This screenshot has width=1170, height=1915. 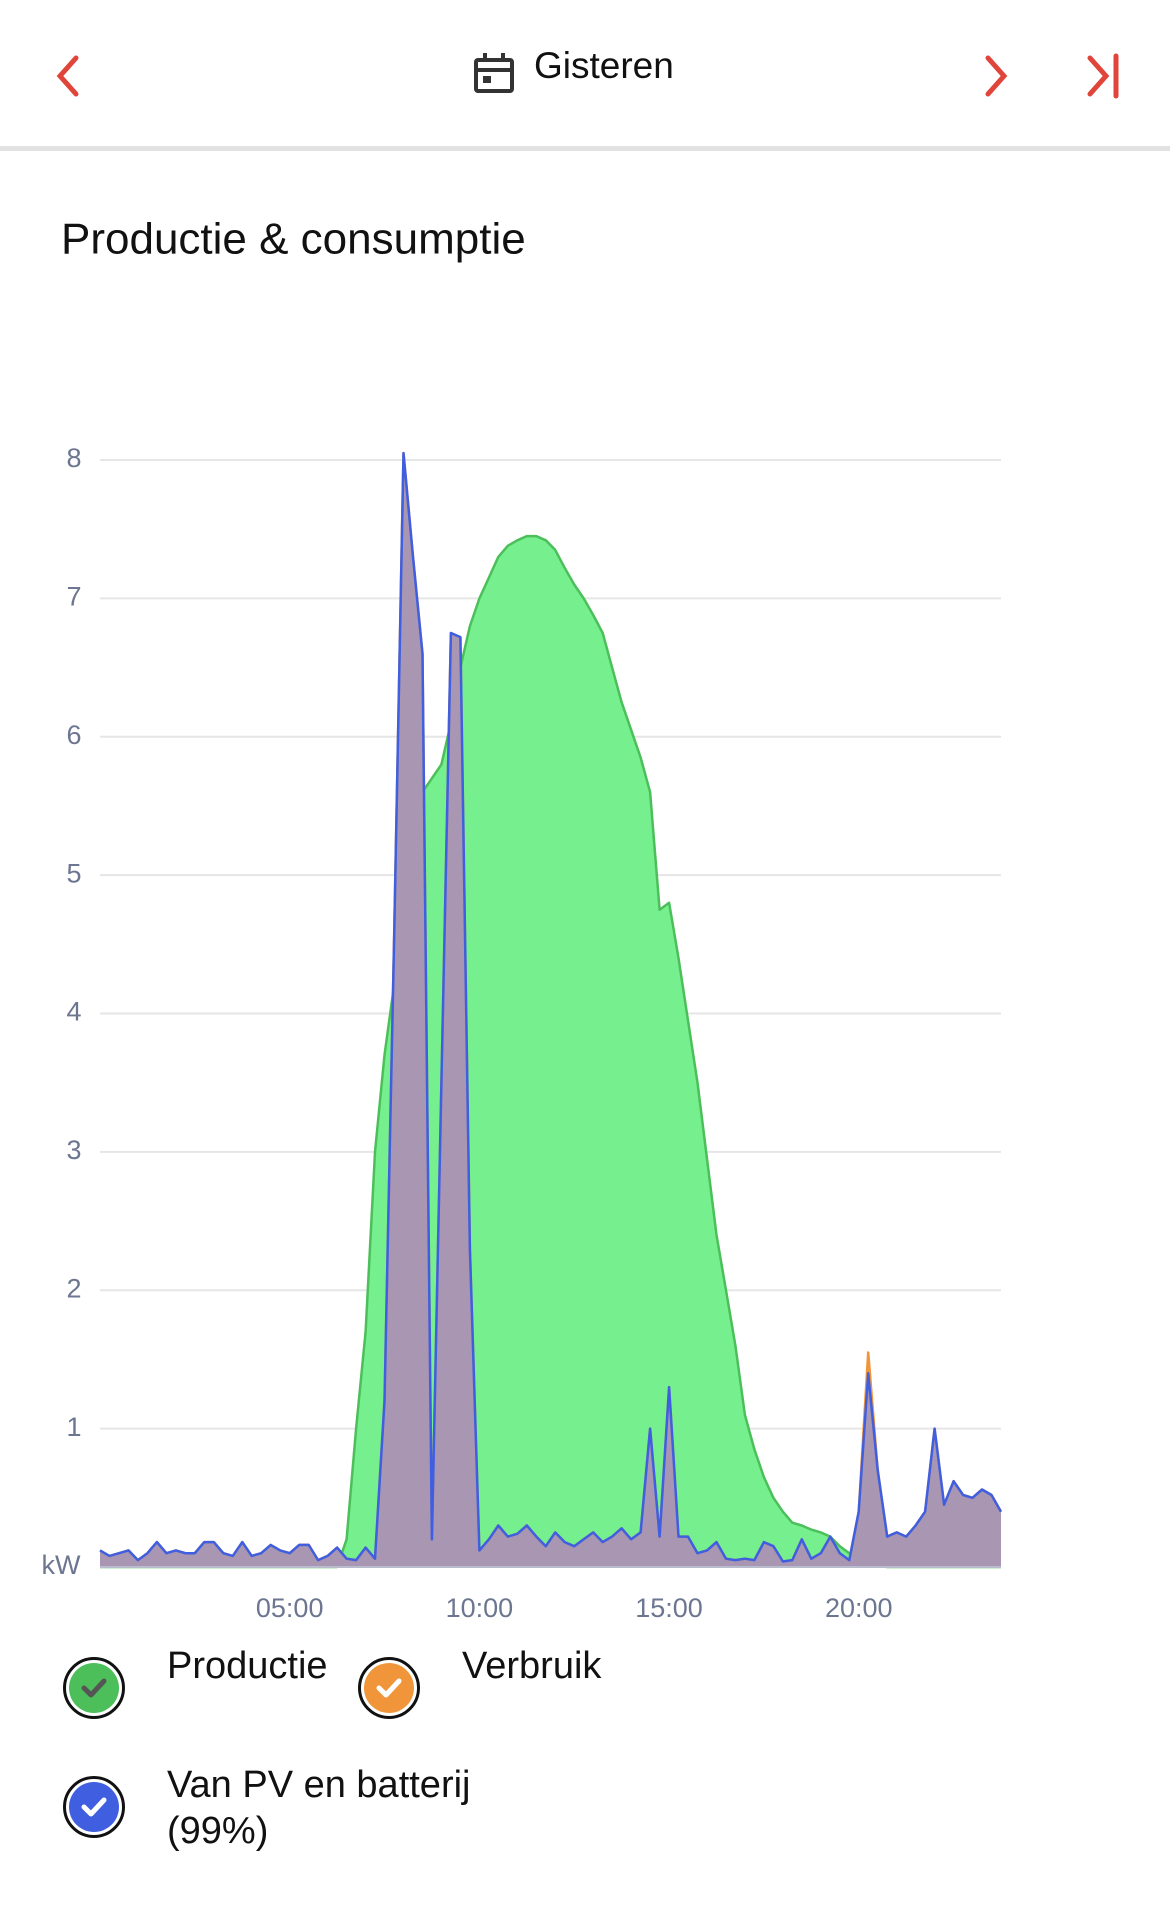 I want to click on x-tick-label: 05:00, so click(x=290, y=1608).